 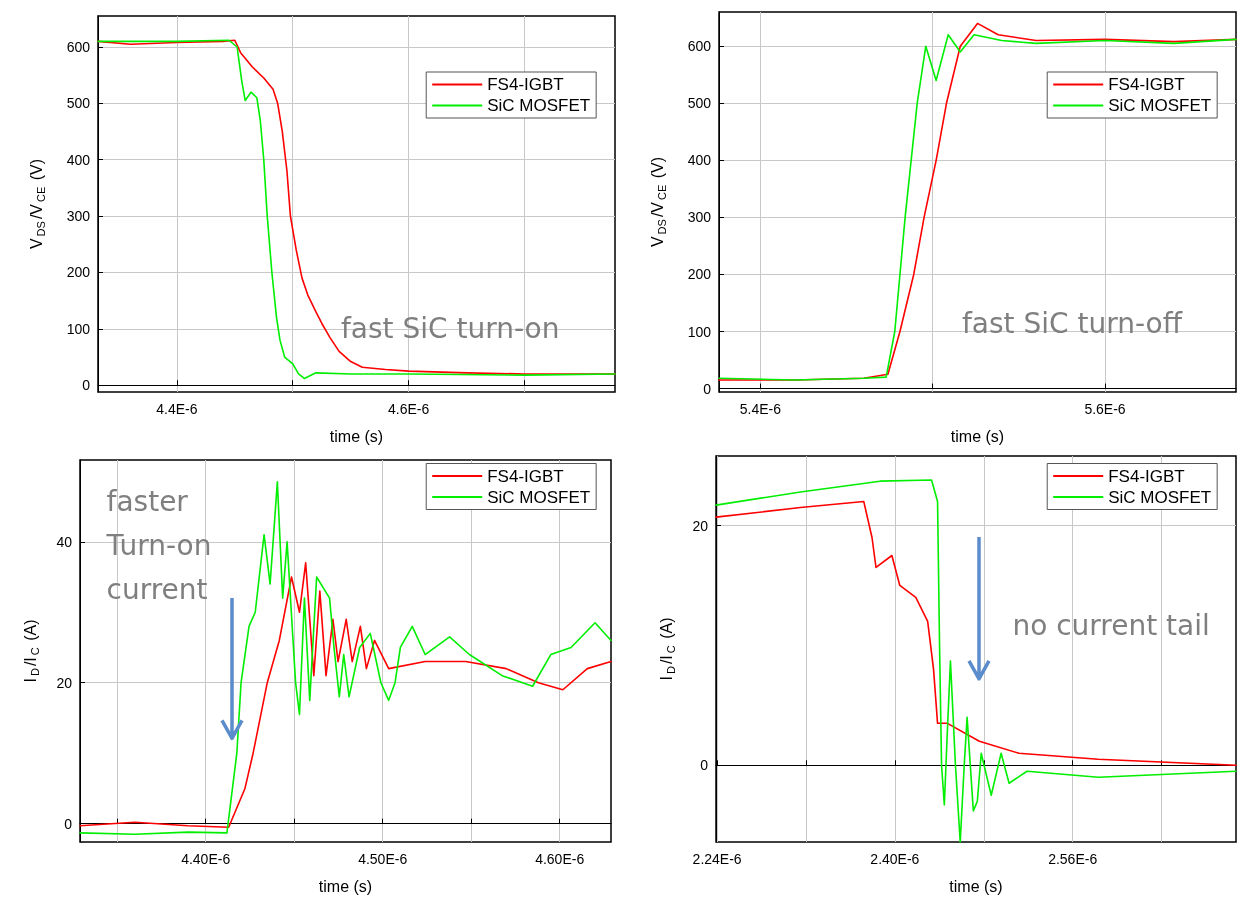 I want to click on x-tick-label: 4.40E-6, so click(x=206, y=859).